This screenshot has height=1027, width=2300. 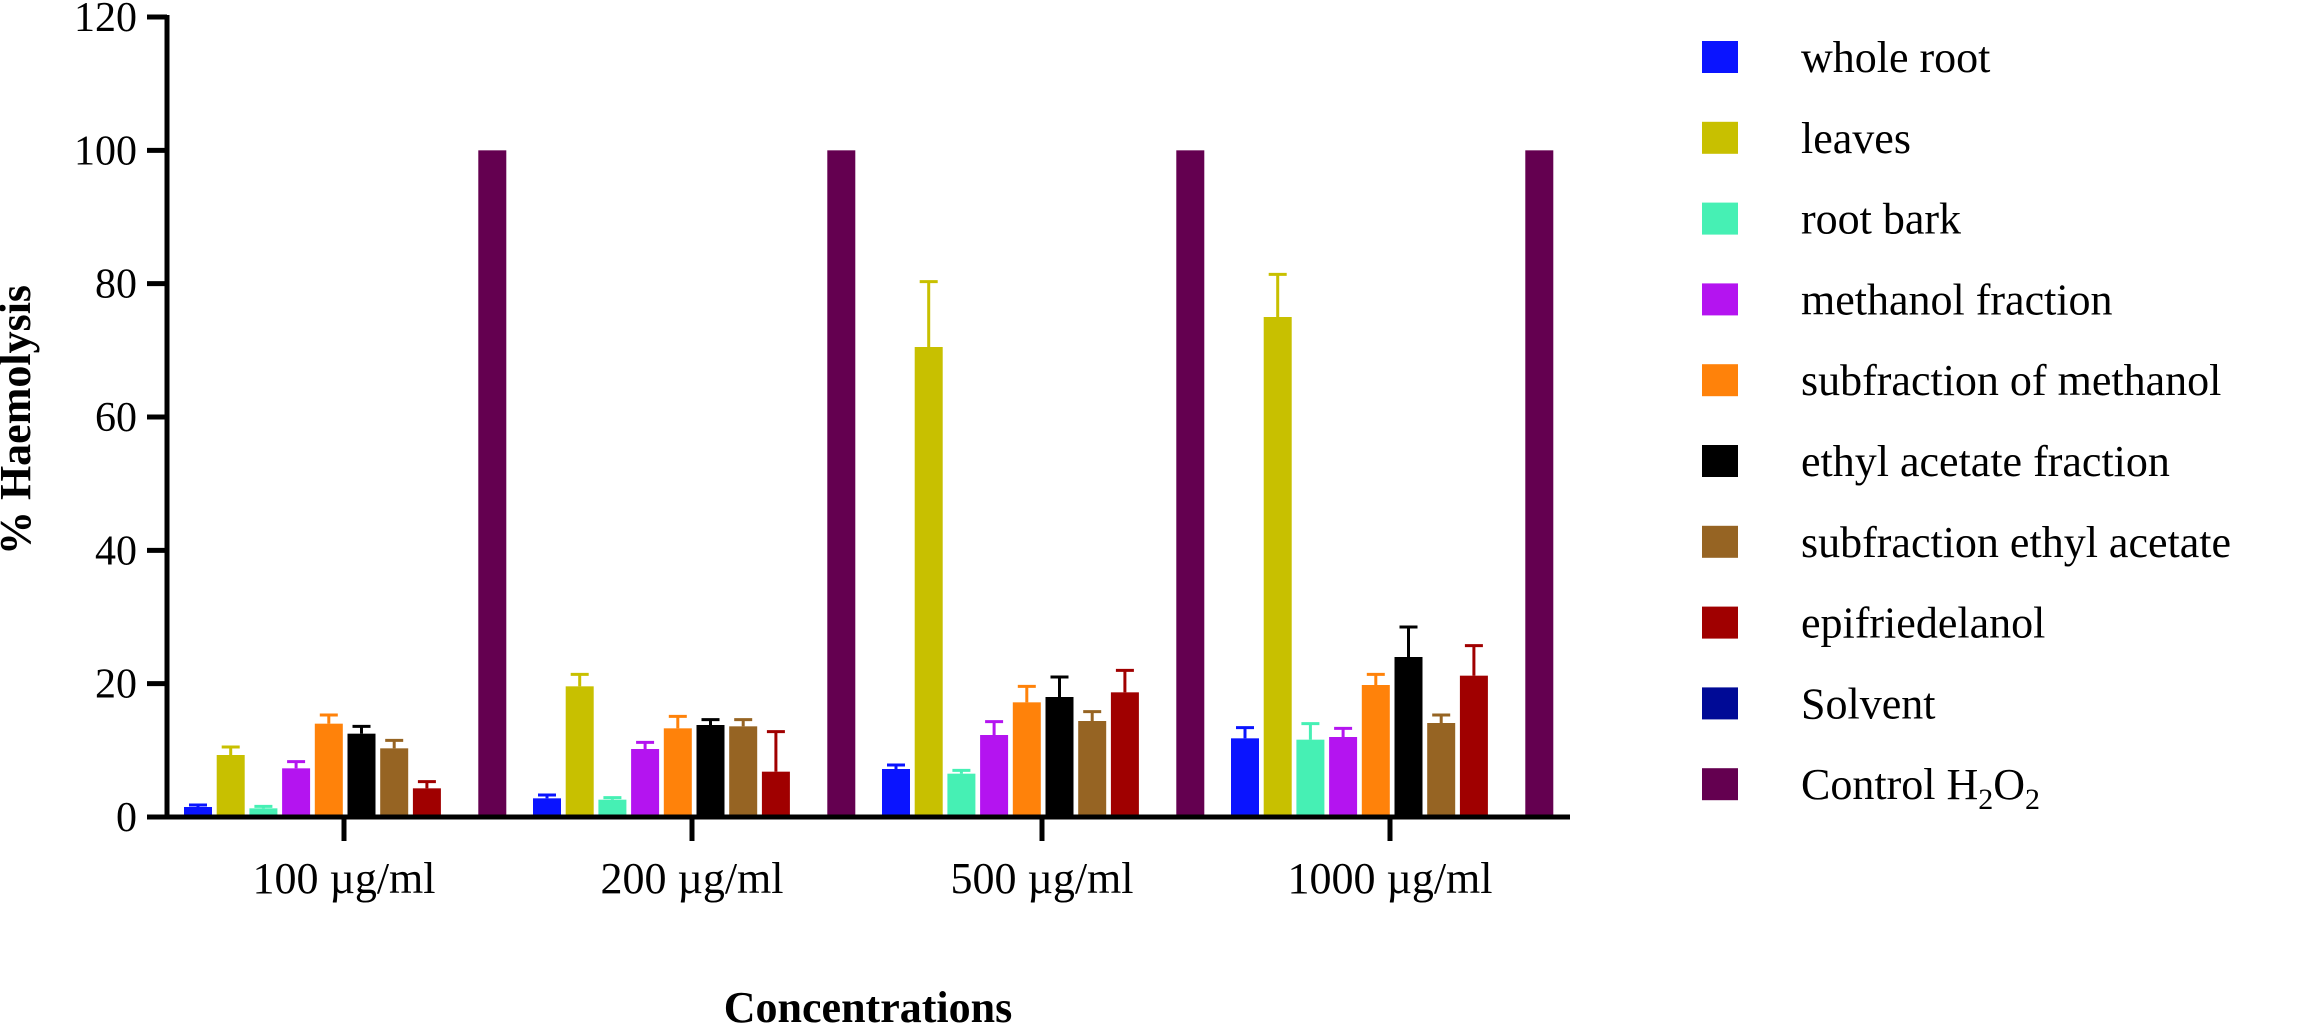 I want to click on y-tick-label: 0, so click(x=126, y=818).